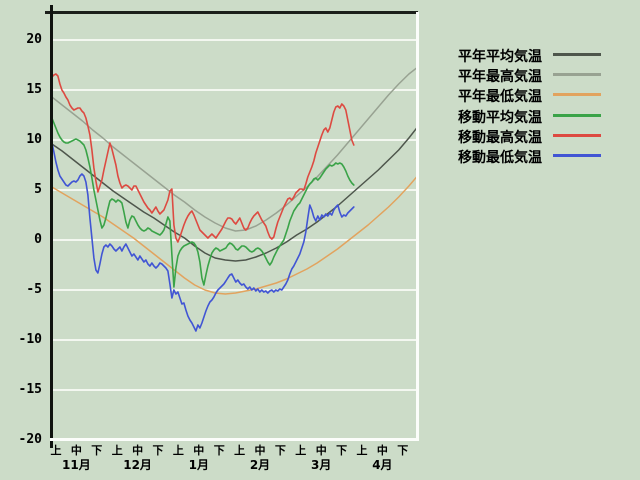  Describe the element at coordinates (30, 389) in the screenshot. I see `y-axis-tick-label: -15` at that location.